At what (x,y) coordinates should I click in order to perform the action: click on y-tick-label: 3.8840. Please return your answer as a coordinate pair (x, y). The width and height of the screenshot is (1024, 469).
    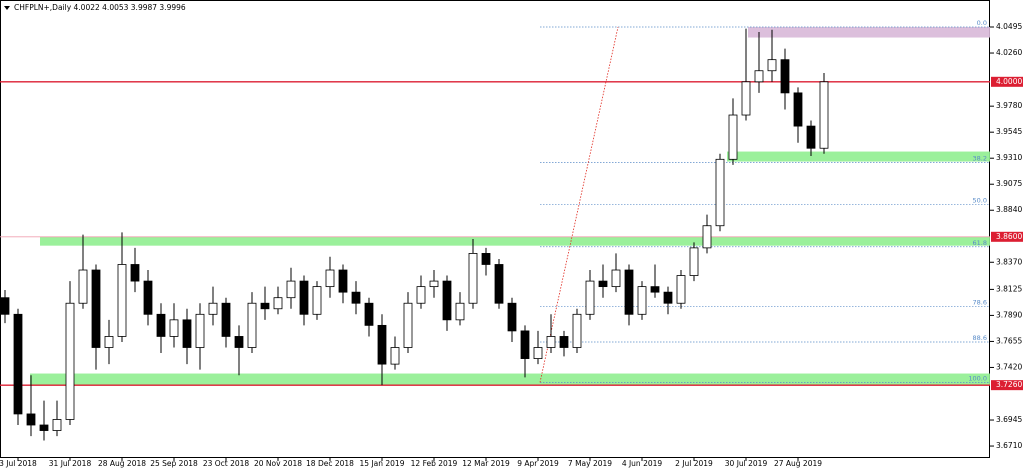
    Looking at the image, I should click on (1009, 209).